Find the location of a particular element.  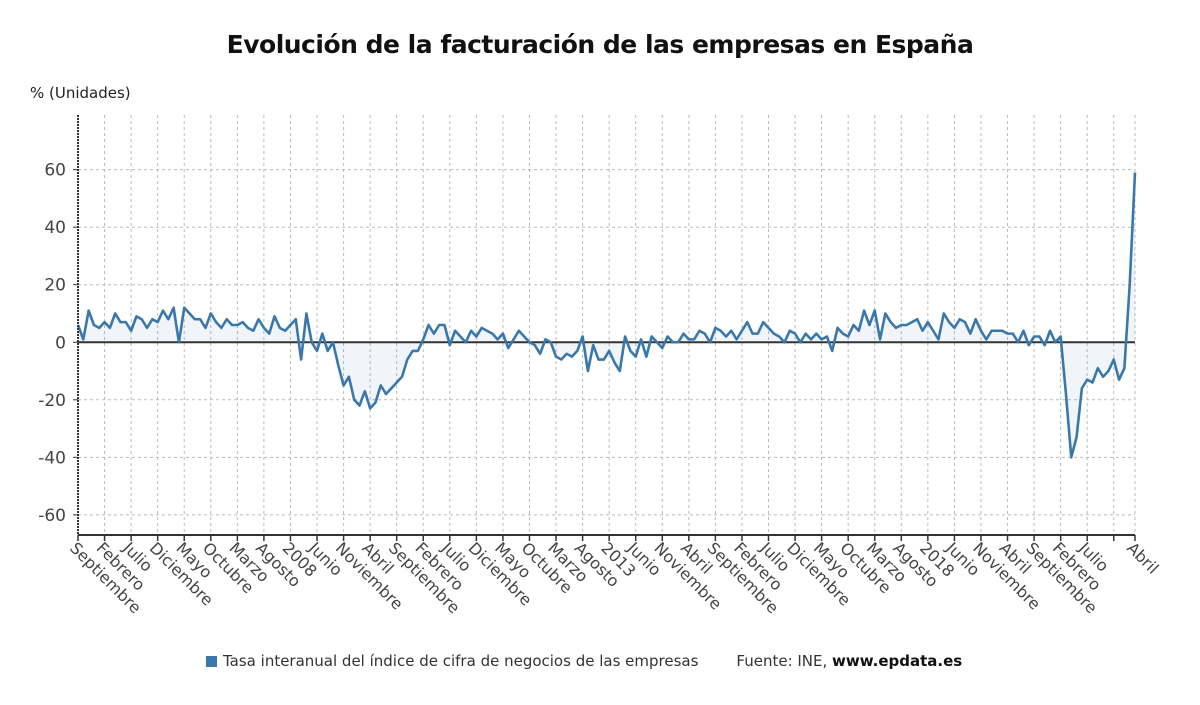

source-site: www.epdata.es is located at coordinates (897, 661).